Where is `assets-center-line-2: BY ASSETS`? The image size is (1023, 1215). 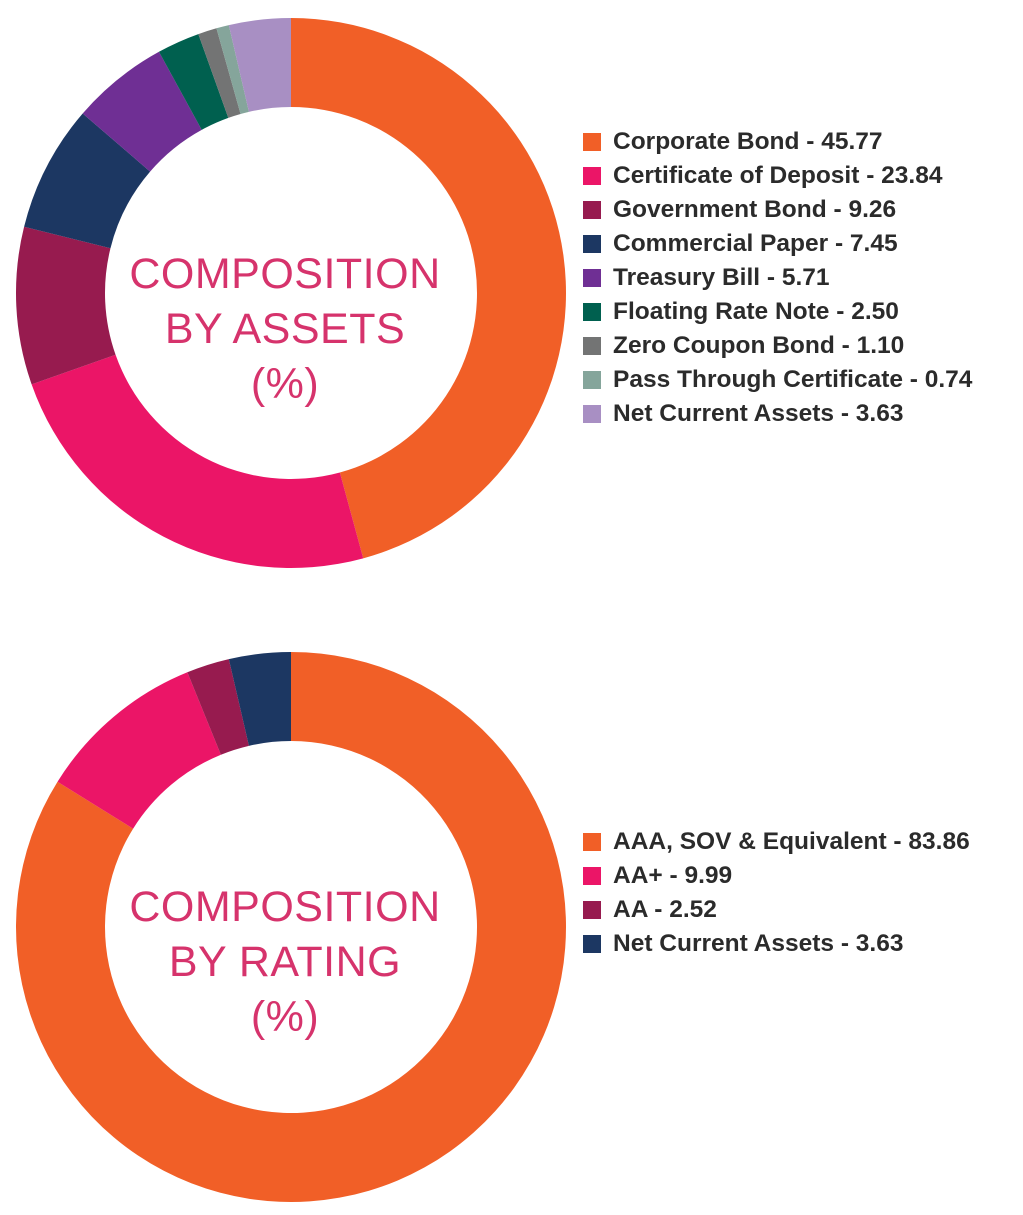
assets-center-line-2: BY ASSETS is located at coordinates (285, 329).